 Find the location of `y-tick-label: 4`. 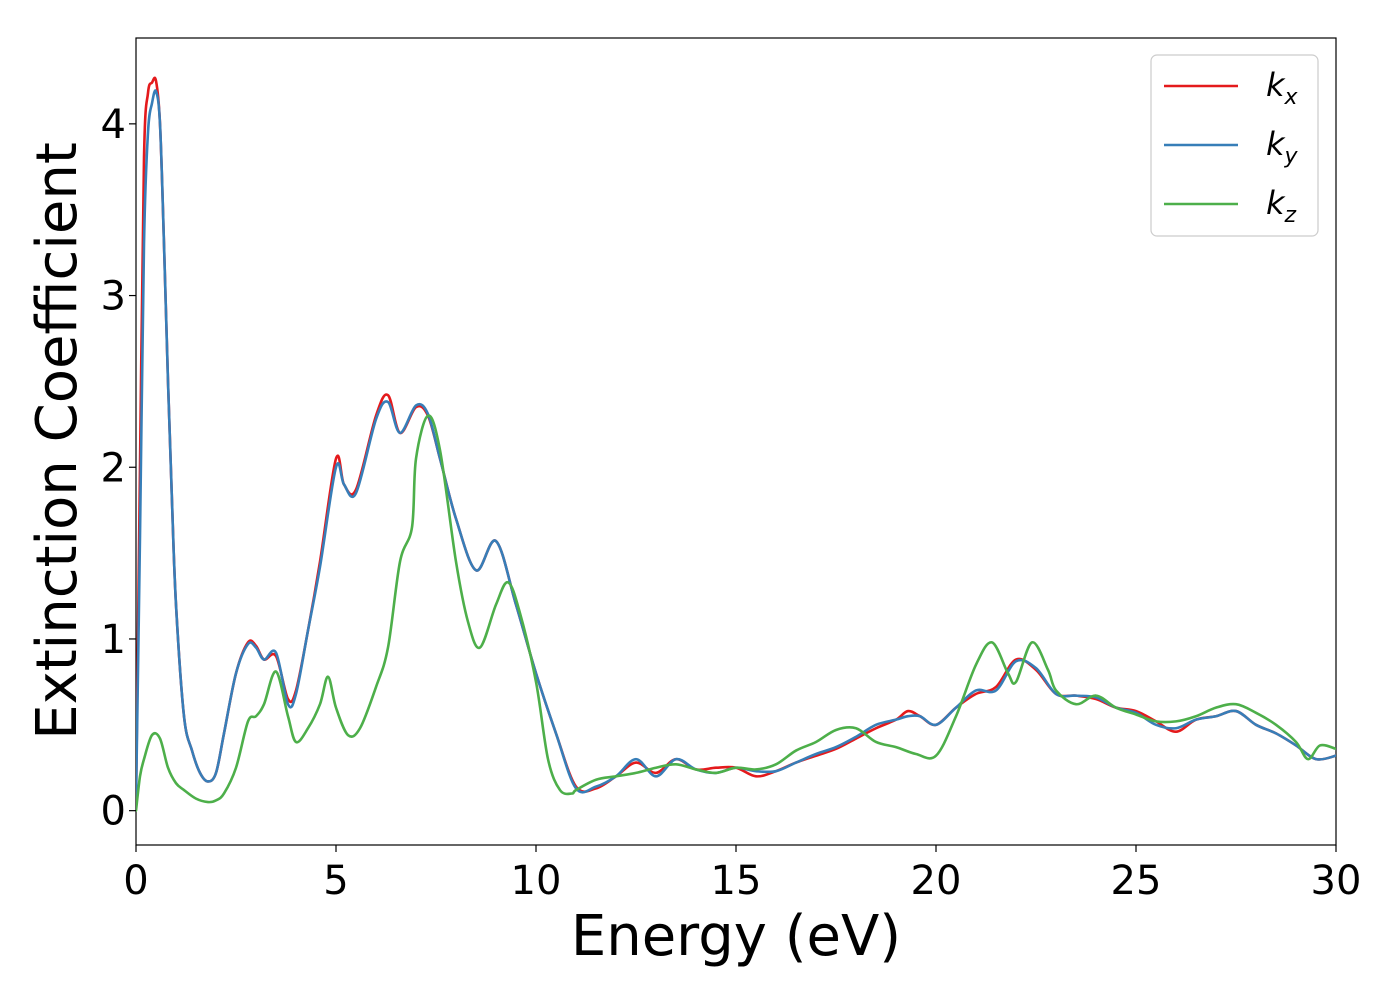

y-tick-label: 4 is located at coordinates (113, 125).